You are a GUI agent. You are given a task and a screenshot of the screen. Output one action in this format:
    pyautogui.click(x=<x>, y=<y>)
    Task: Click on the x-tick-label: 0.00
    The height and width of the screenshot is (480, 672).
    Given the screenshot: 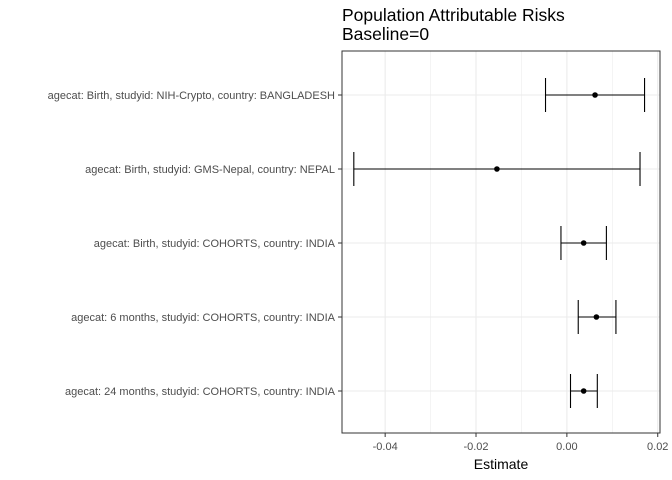 What is the action you would take?
    pyautogui.click(x=566, y=447)
    